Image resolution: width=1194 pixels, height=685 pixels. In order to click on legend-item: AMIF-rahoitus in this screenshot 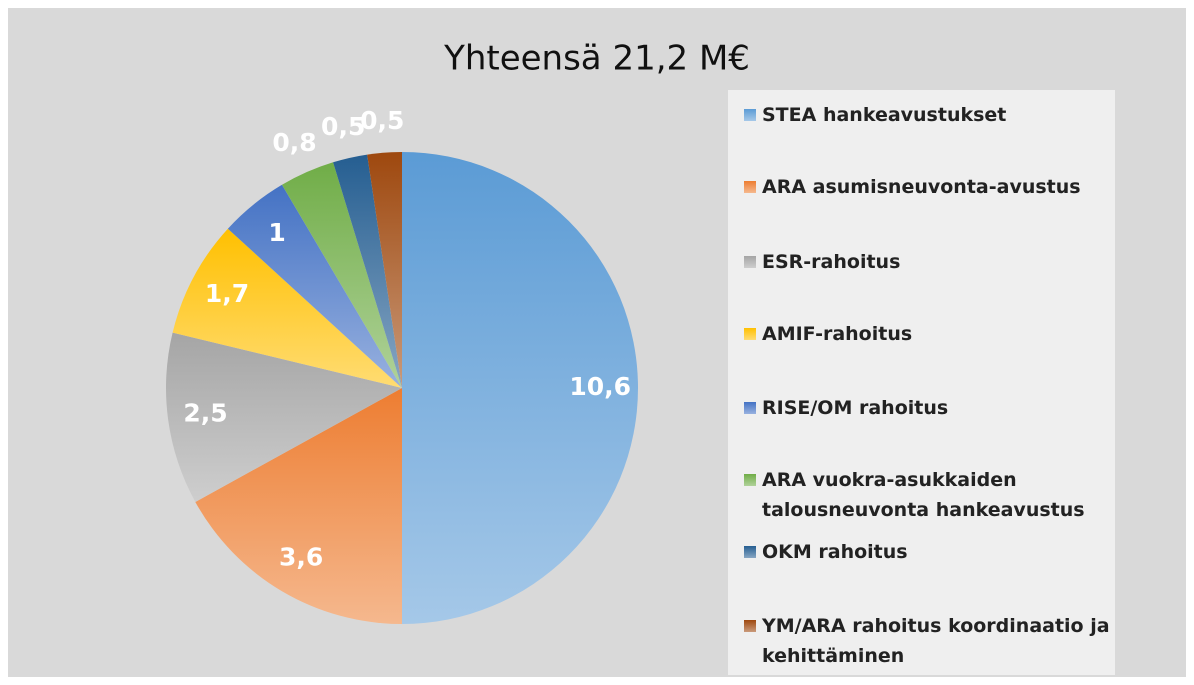, I will do `click(929, 334)`.